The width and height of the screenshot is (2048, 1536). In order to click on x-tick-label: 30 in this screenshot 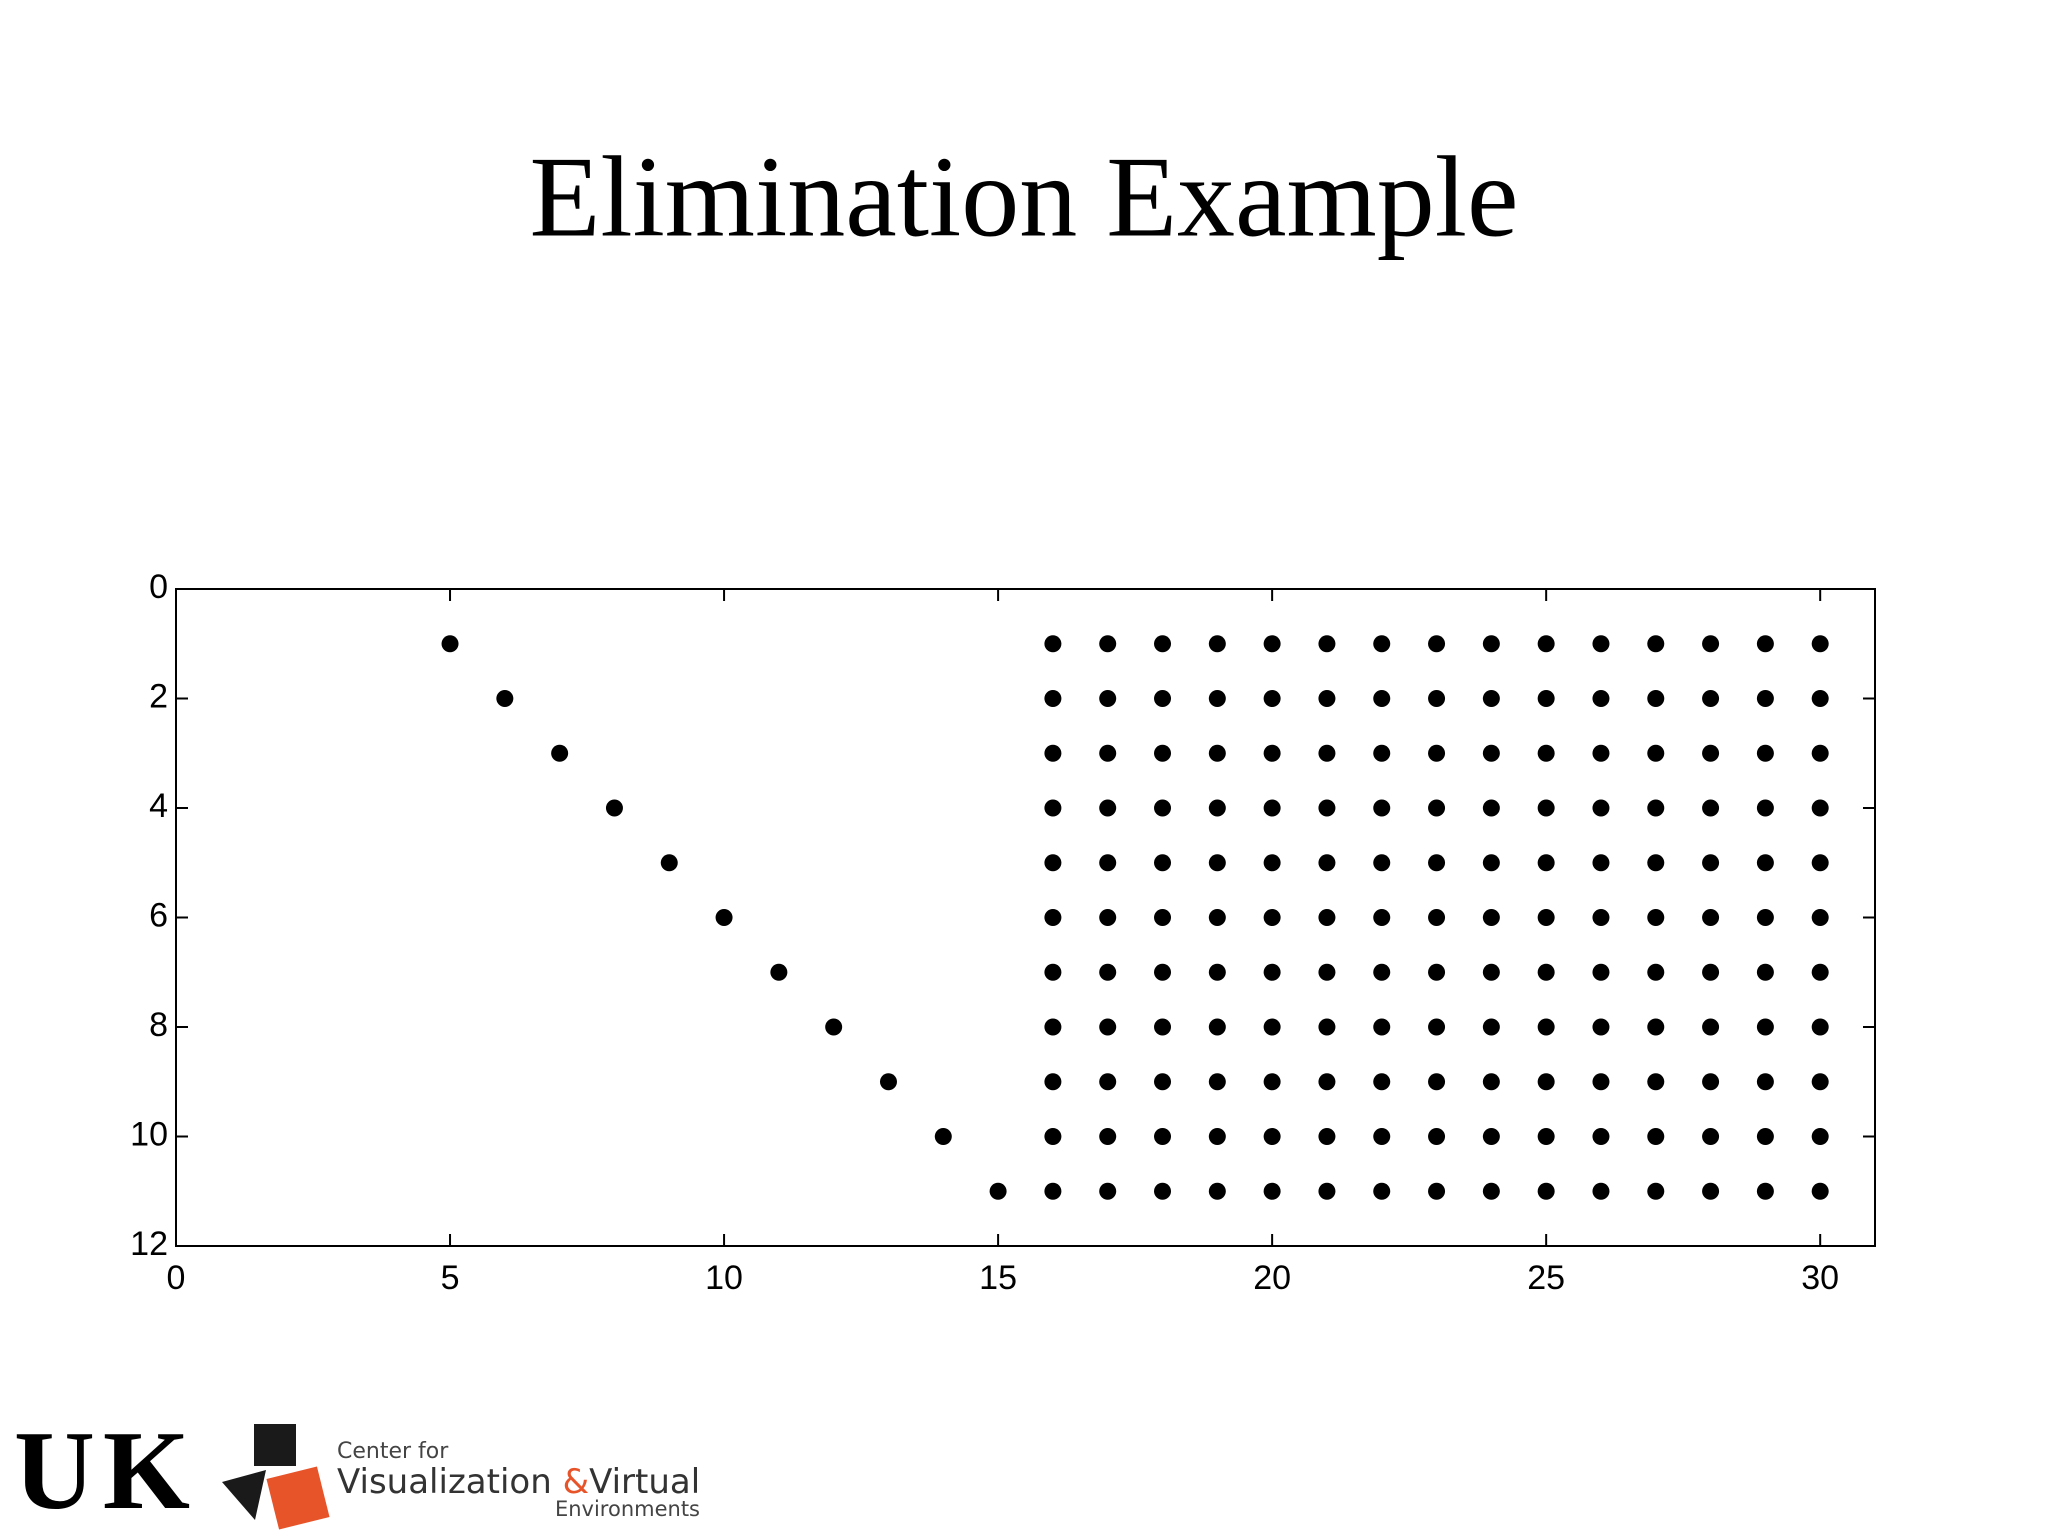, I will do `click(1820, 1278)`.